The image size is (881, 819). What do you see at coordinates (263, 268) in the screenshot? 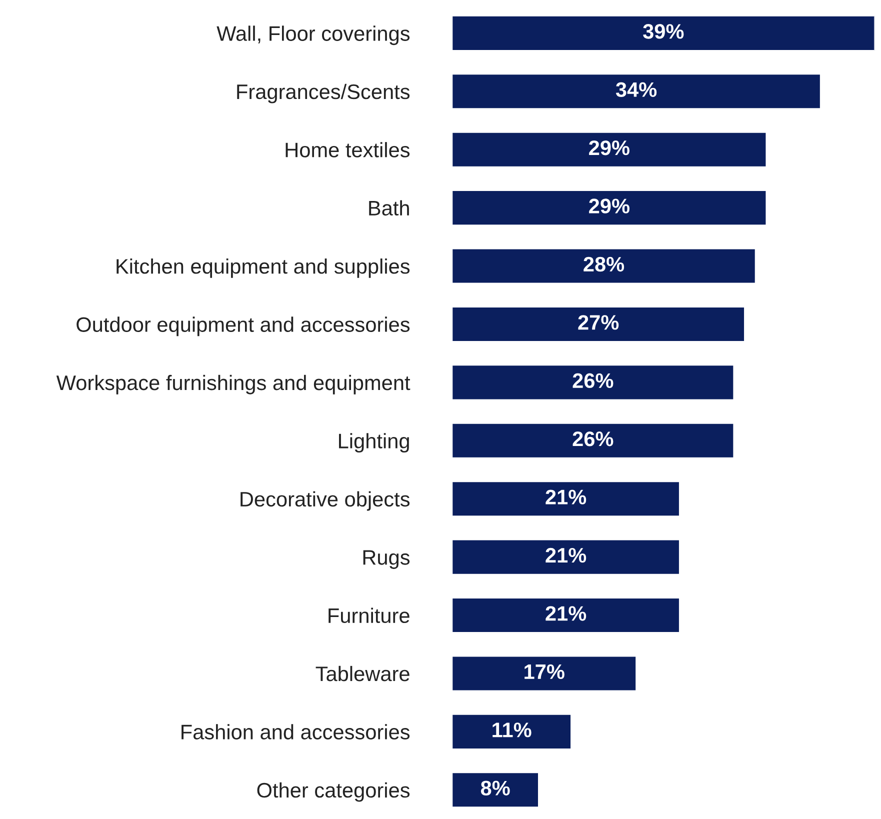
I see `y-tick-label: Kitchen equipment and supplies` at bounding box center [263, 268].